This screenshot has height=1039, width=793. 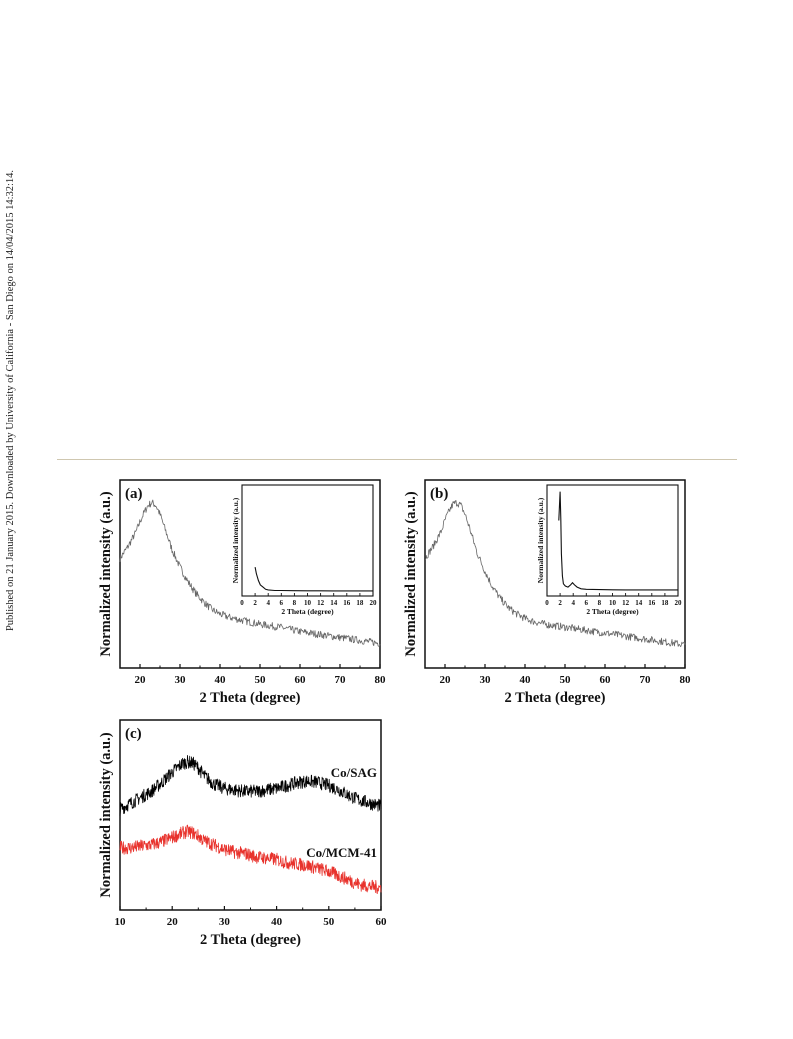 I want to click on page-divider, so click(x=397, y=459).